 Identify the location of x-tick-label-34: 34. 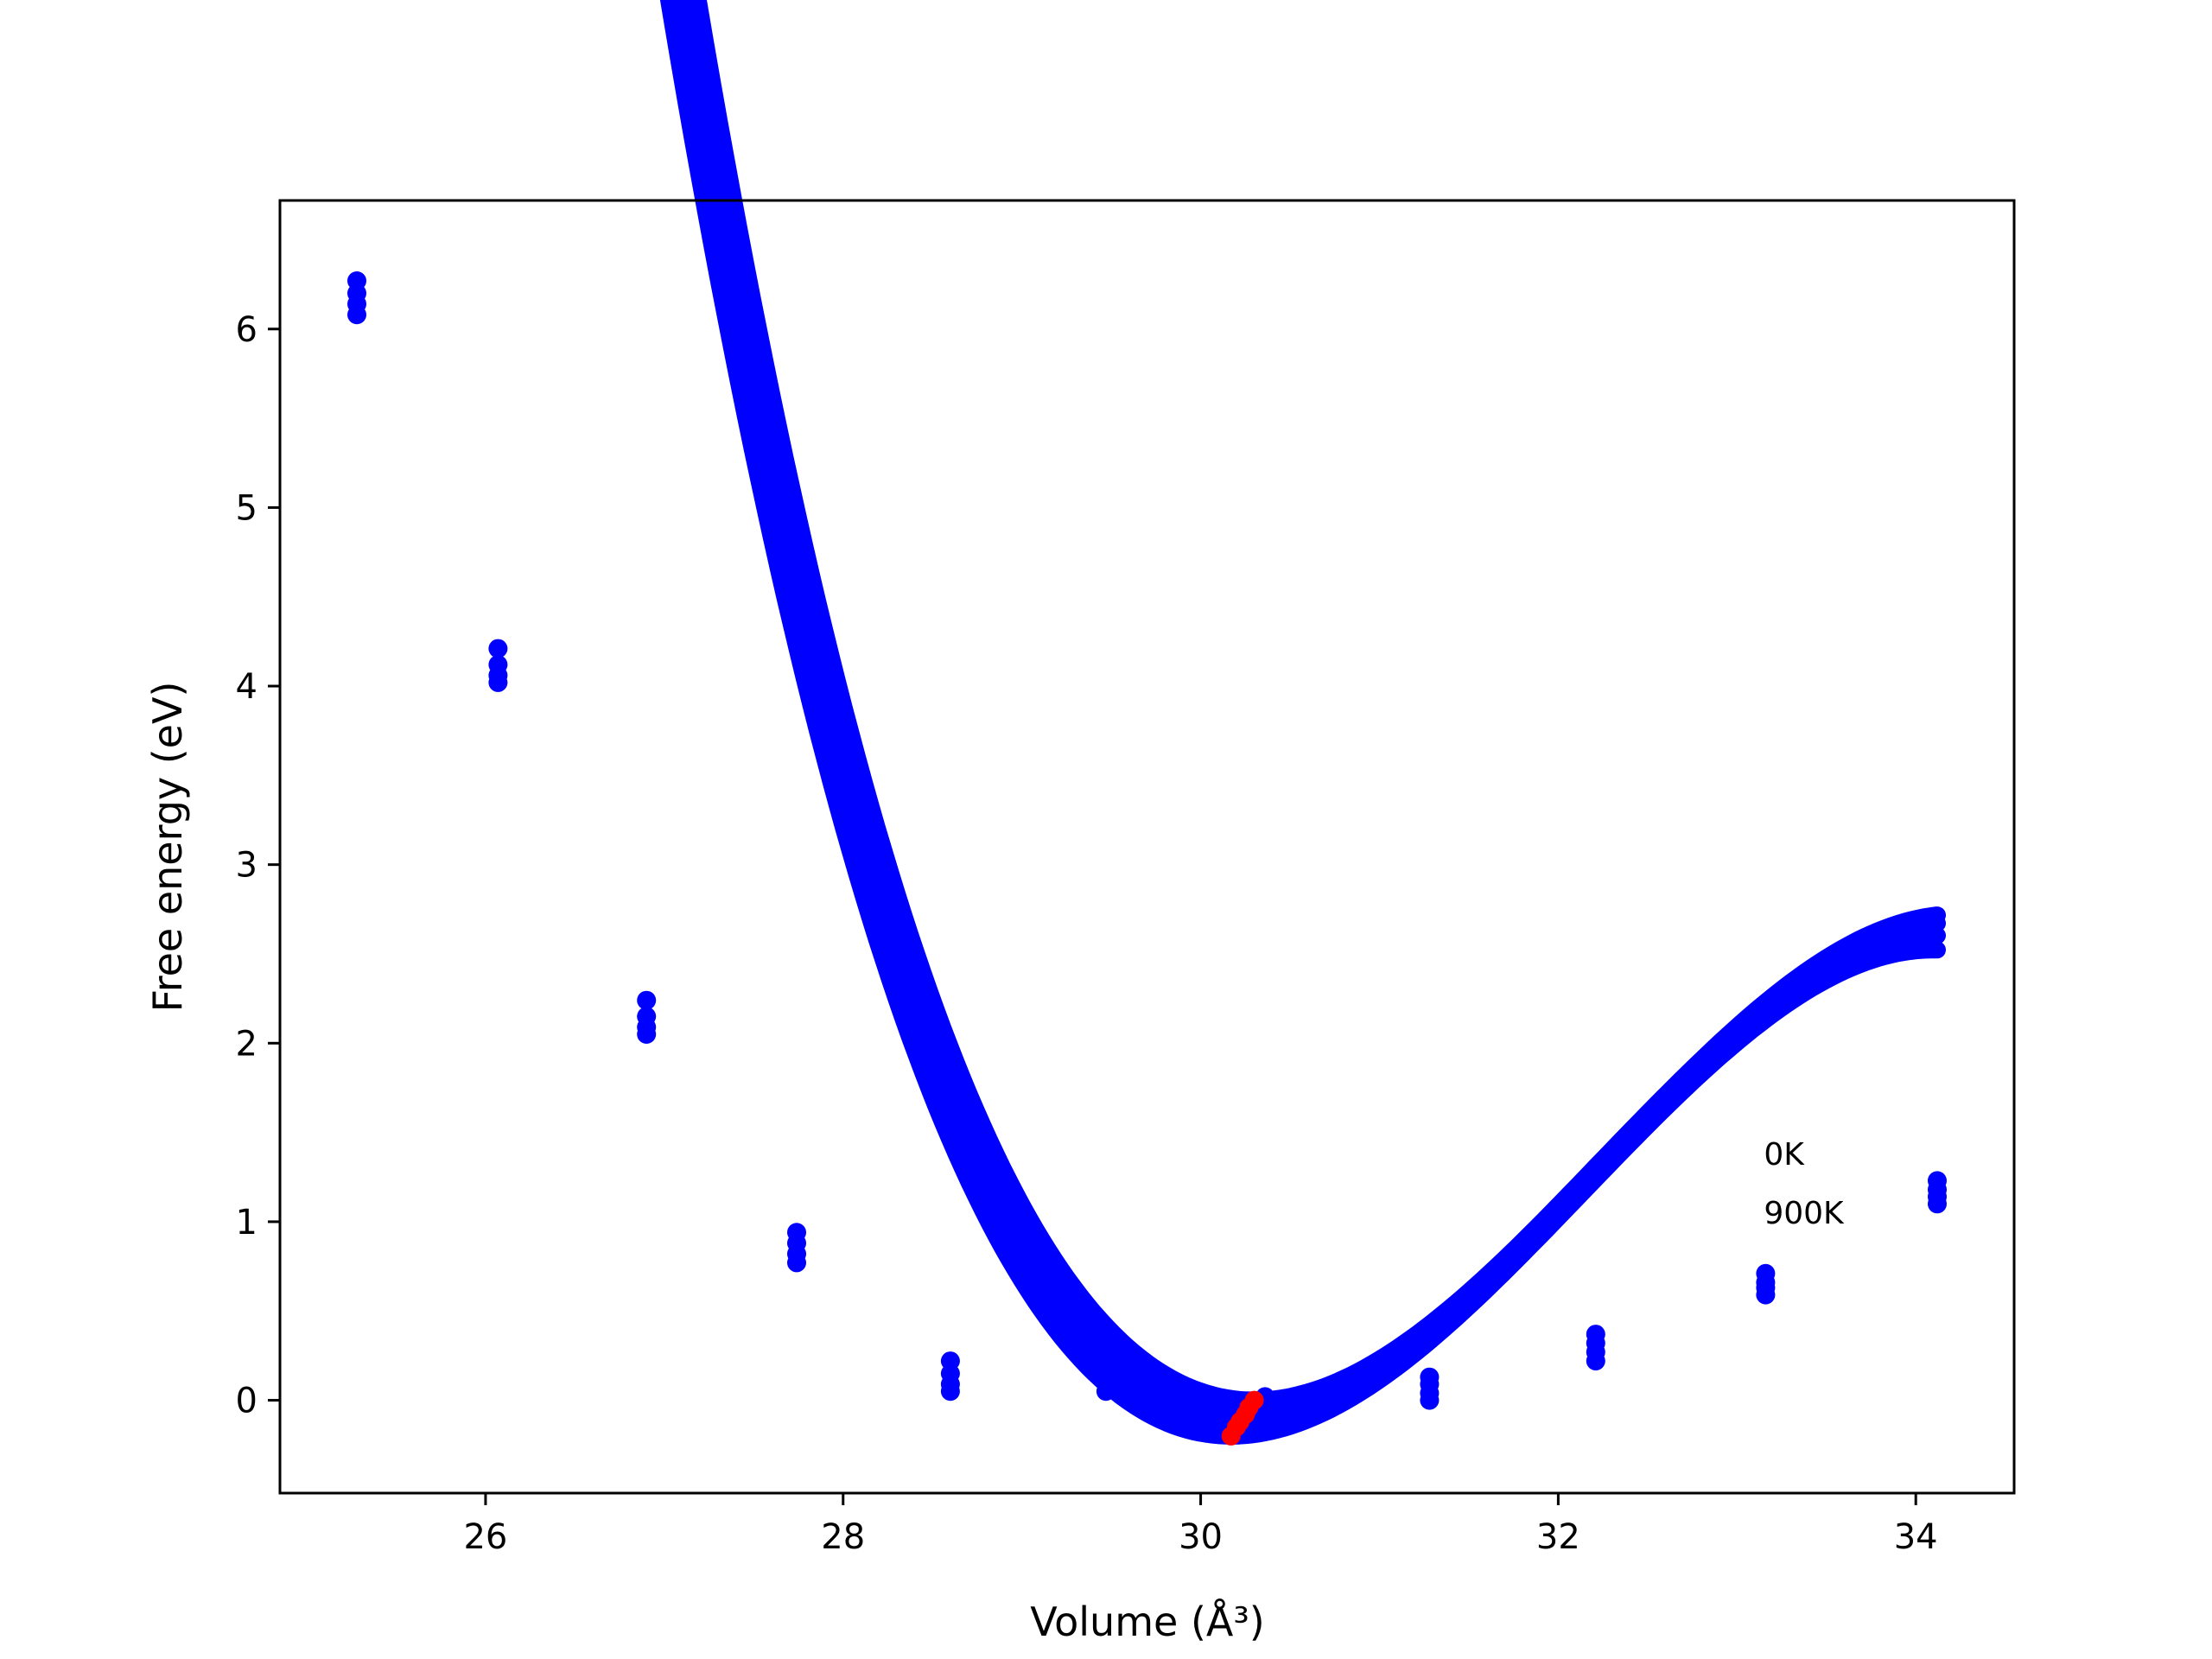
(1916, 1537).